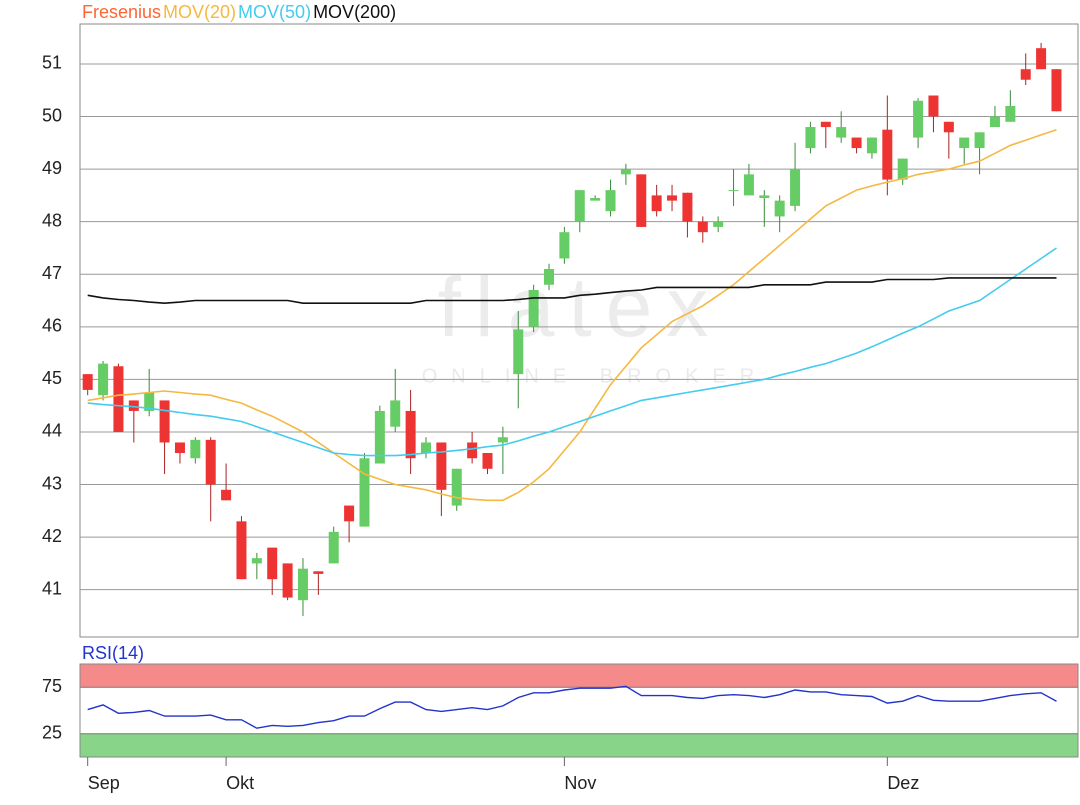 The height and width of the screenshot is (805, 1080). I want to click on y-tick-label: 46, so click(52, 326).